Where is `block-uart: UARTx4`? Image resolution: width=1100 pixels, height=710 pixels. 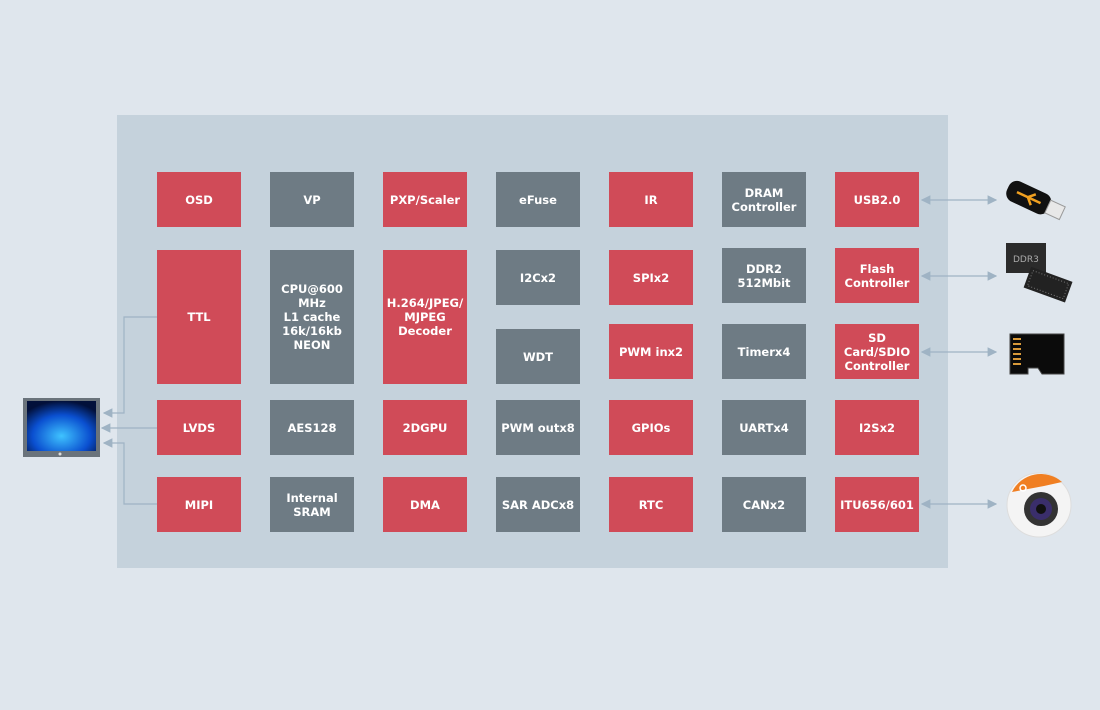
block-uart: UARTx4 is located at coordinates (764, 427).